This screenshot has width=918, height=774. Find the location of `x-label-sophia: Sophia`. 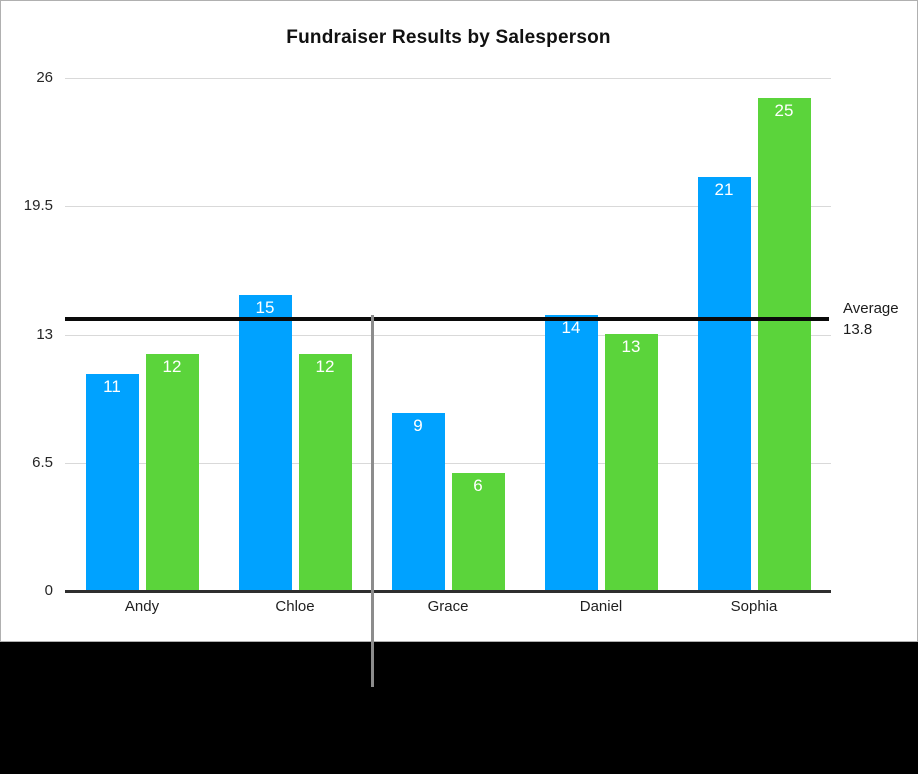

x-label-sophia: Sophia is located at coordinates (754, 606).